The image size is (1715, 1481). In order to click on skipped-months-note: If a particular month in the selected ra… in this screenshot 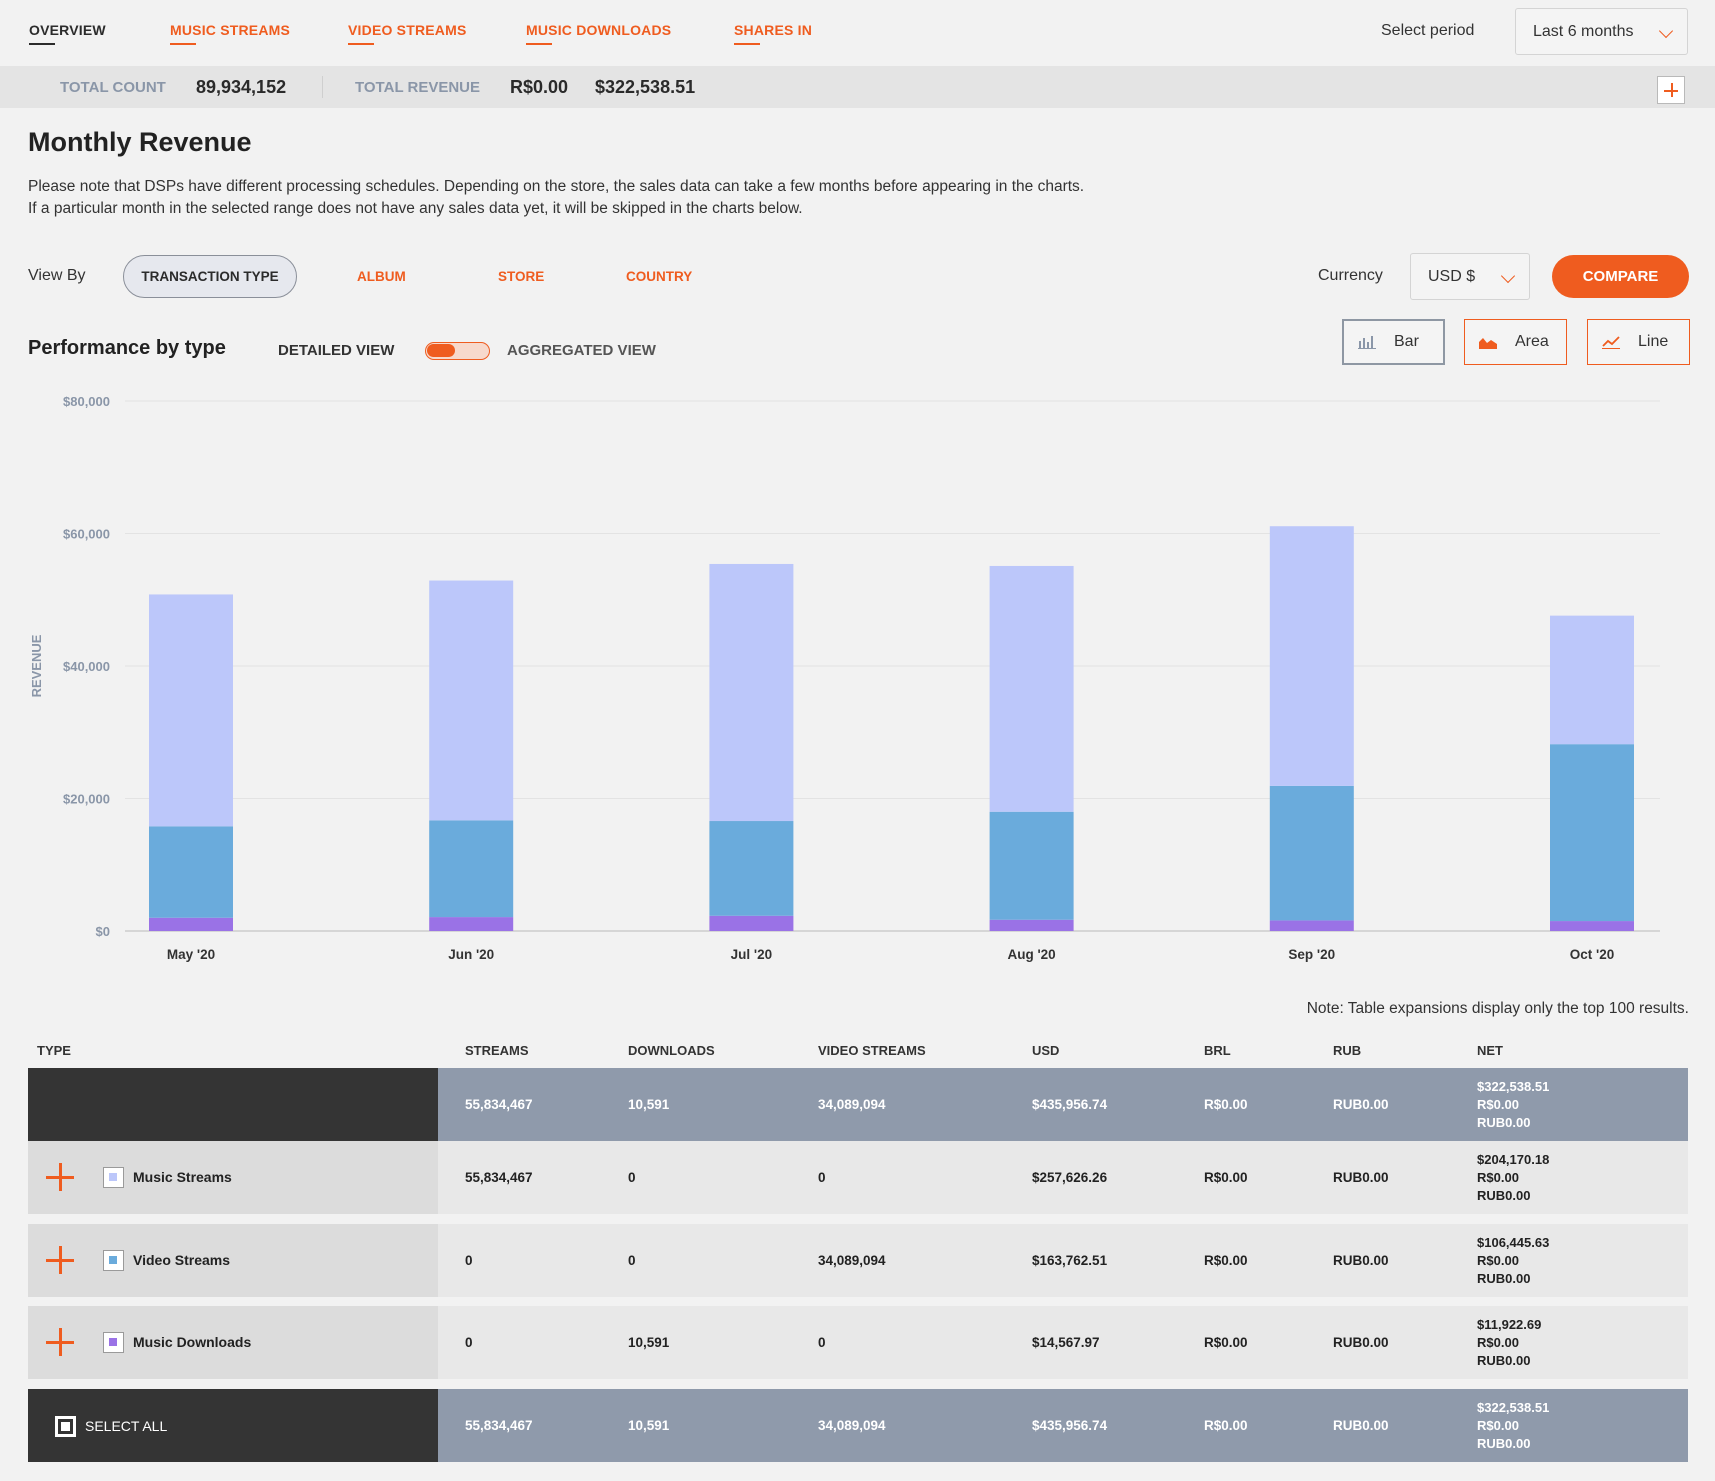, I will do `click(415, 208)`.